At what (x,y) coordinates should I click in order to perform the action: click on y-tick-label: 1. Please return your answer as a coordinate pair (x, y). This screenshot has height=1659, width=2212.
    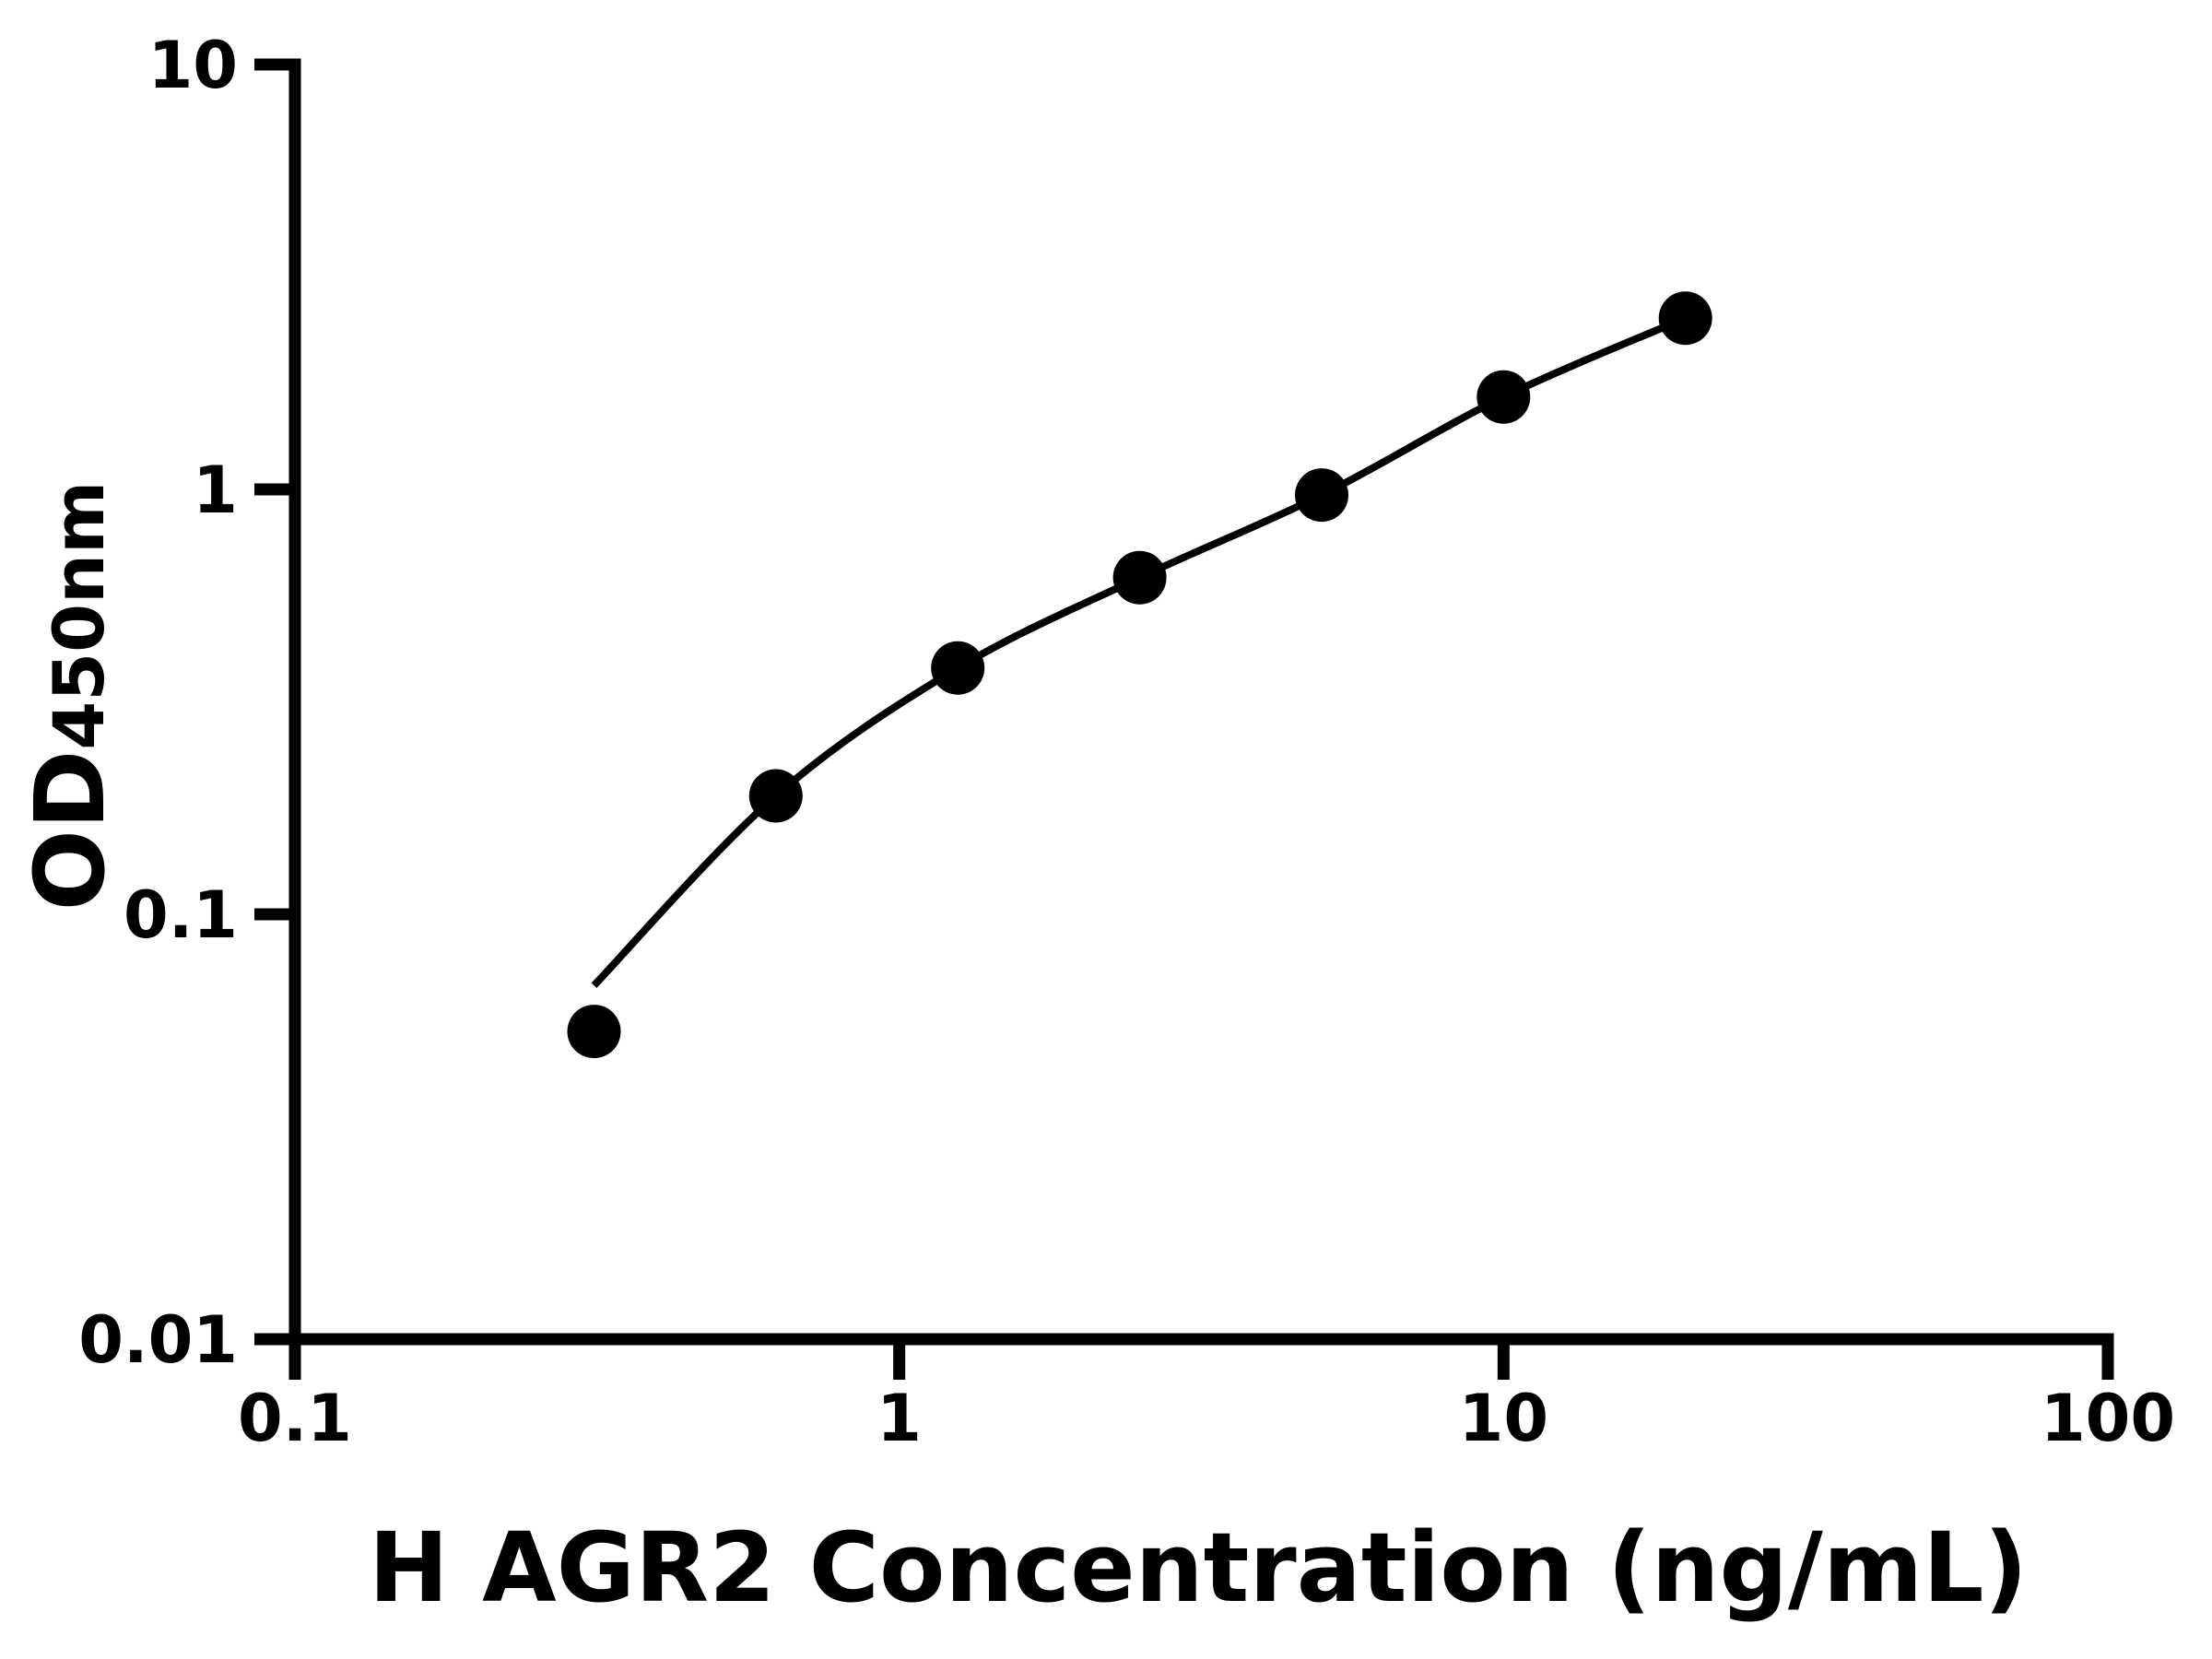
    Looking at the image, I should click on (215, 490).